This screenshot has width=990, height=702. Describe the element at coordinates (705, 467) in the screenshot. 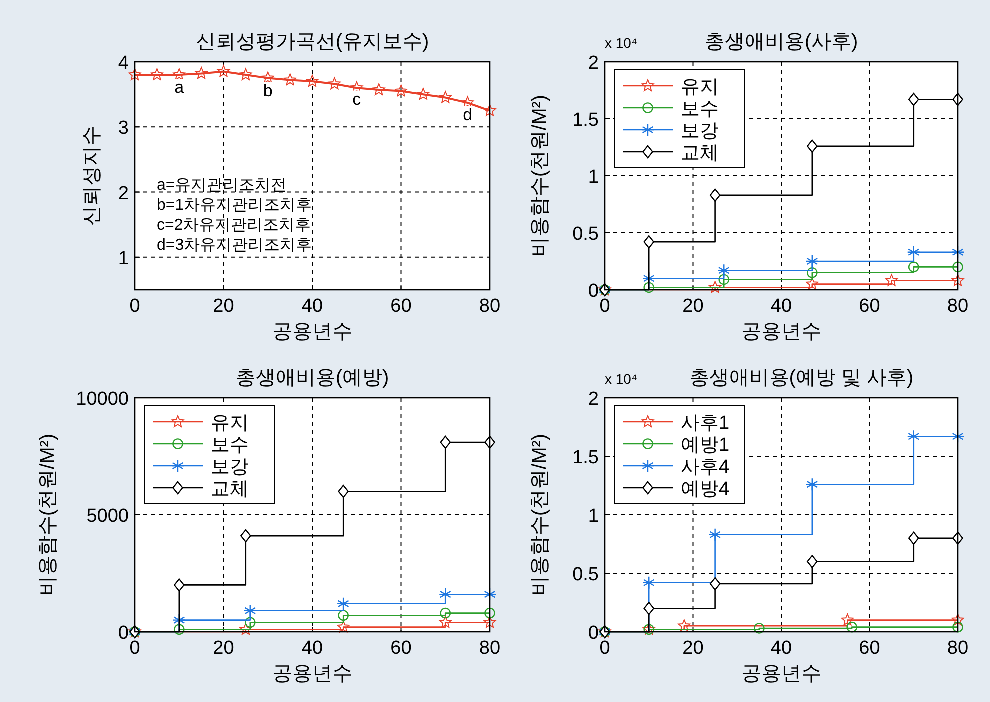

I see `legend-label: 사후4` at that location.